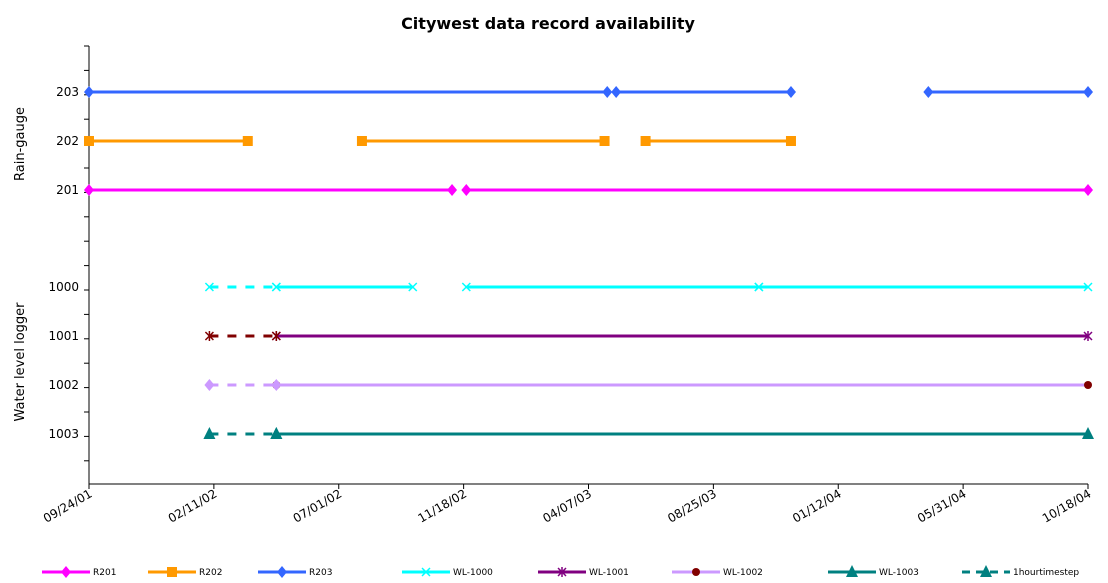 This screenshot has height=583, width=1108. Describe the element at coordinates (20, 264) in the screenshot. I see `y-axis-titles: Rain-gauge Water level logger` at that location.